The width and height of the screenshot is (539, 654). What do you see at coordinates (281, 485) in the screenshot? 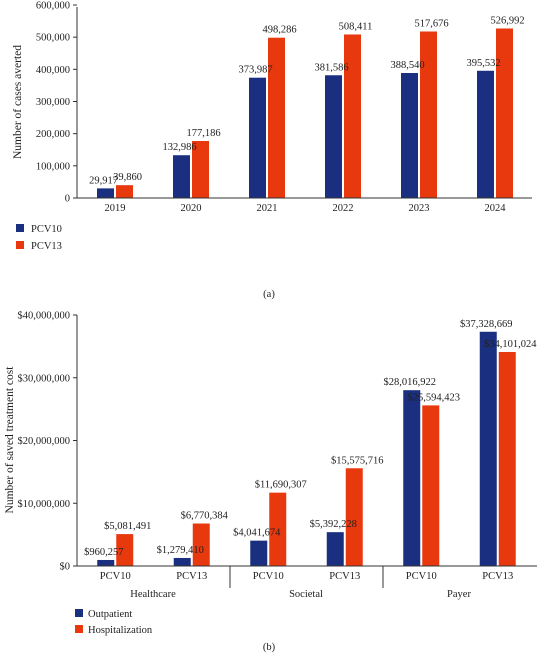
I see `b-data-label: $11,690,307` at bounding box center [281, 485].